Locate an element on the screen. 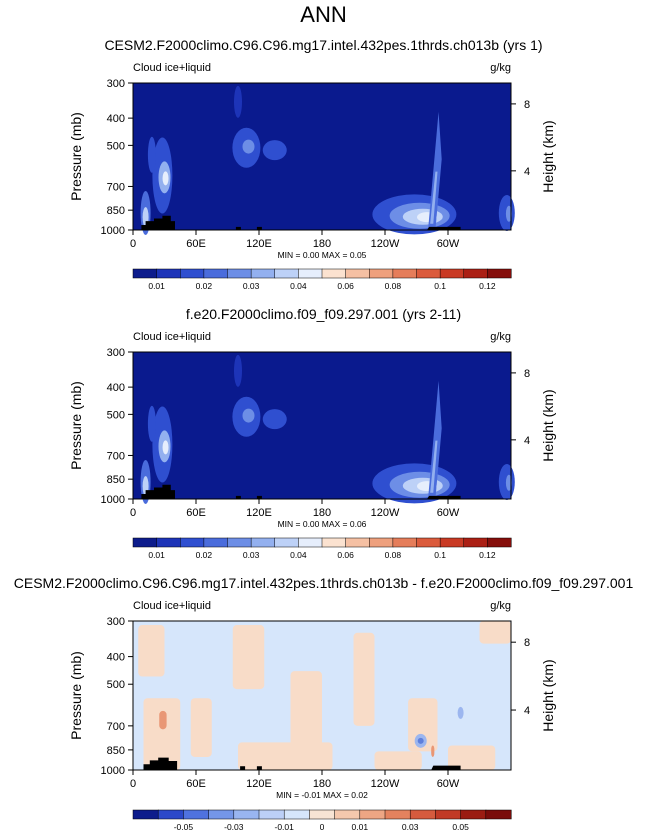 This screenshot has width=647, height=833. page-title: ANN is located at coordinates (323, 14).